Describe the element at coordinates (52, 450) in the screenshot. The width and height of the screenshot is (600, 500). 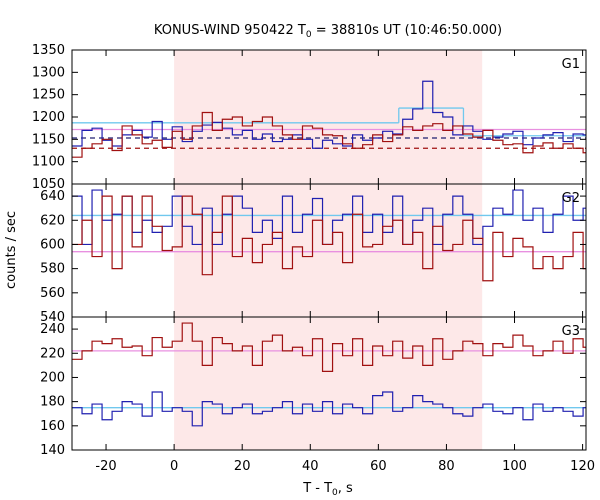
I see `panel-g3-ytick-label: 140` at that location.